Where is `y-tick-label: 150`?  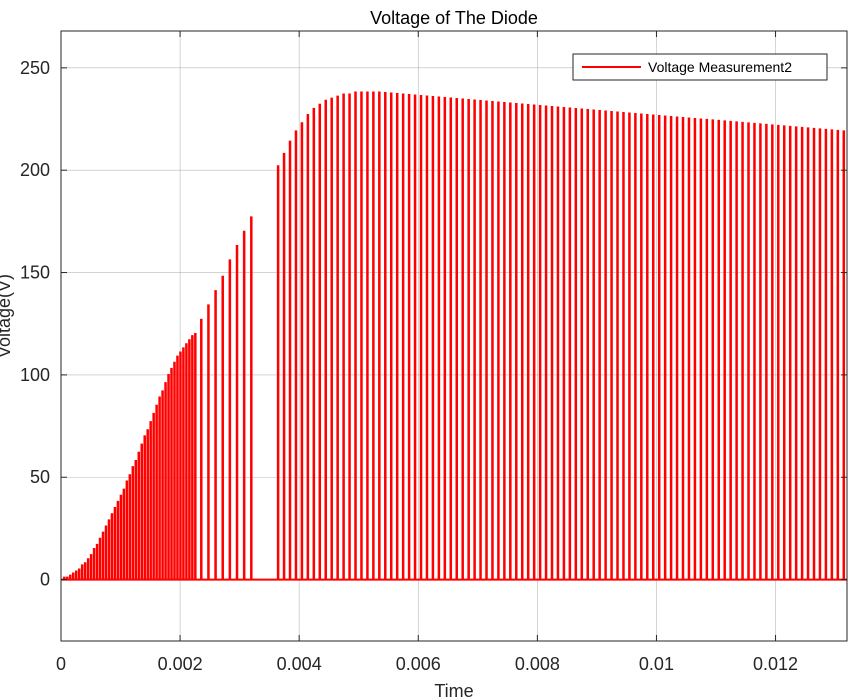 y-tick-label: 150 is located at coordinates (35, 273).